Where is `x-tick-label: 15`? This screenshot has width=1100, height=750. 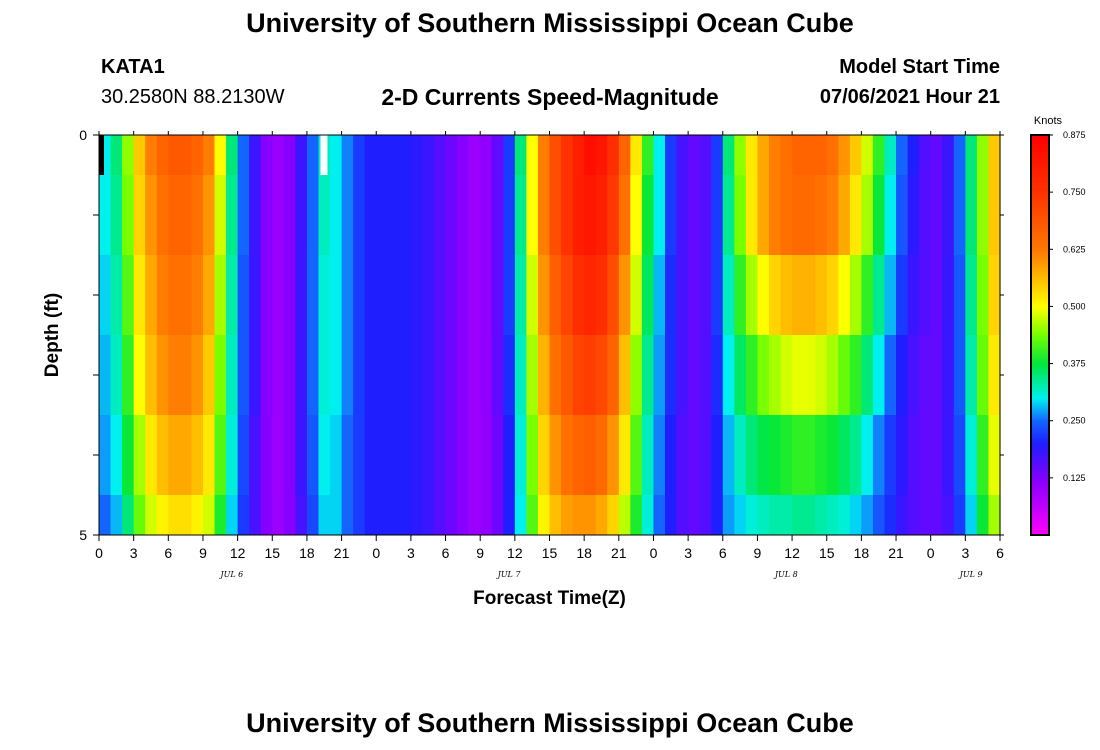
x-tick-label: 15 is located at coordinates (827, 553).